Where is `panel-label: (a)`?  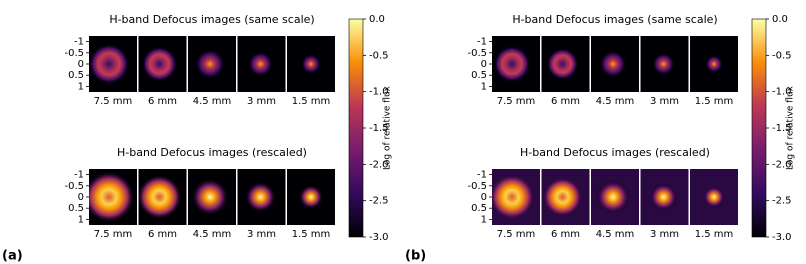 panel-label: (a) is located at coordinates (12, 256).